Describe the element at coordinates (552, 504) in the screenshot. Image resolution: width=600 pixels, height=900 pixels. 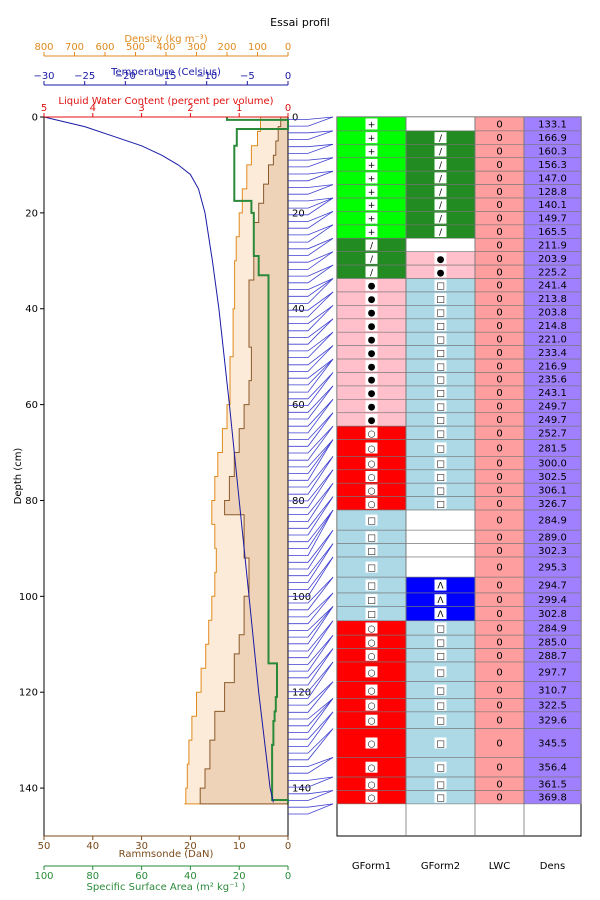
I see `dens-value: 326.7` at that location.